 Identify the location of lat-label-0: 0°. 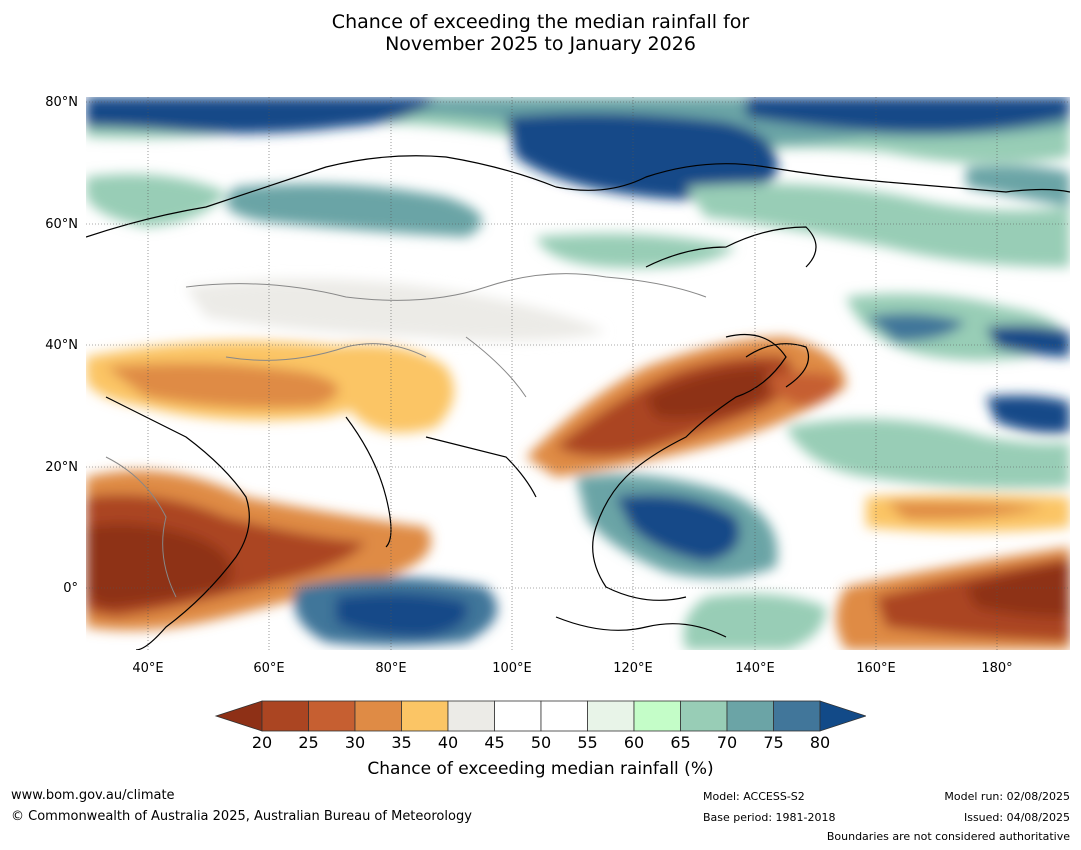
(70, 588).